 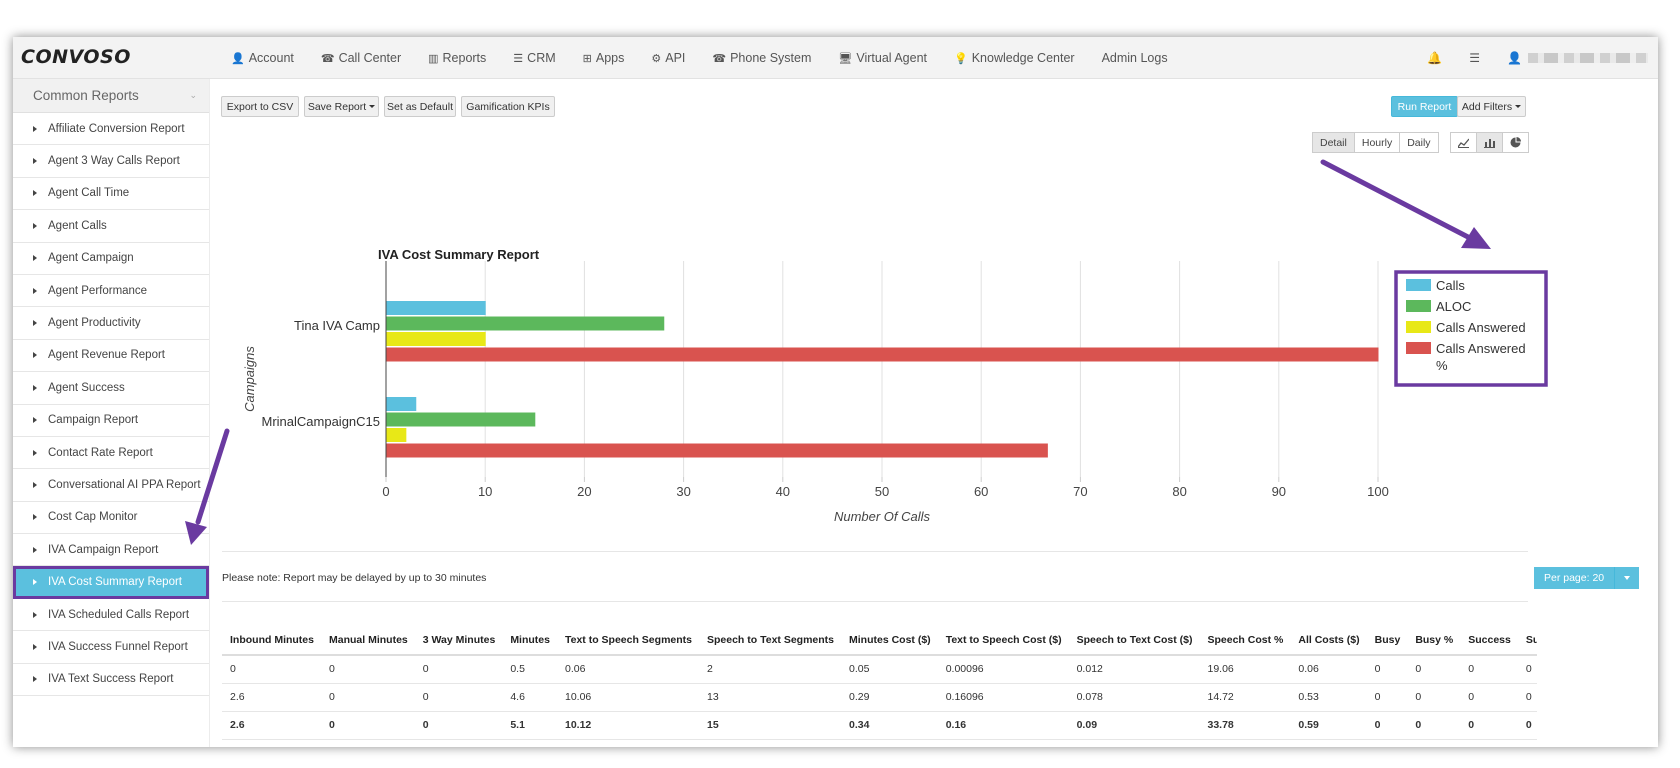 What do you see at coordinates (770, 697) in the screenshot?
I see `table-cell: 13` at bounding box center [770, 697].